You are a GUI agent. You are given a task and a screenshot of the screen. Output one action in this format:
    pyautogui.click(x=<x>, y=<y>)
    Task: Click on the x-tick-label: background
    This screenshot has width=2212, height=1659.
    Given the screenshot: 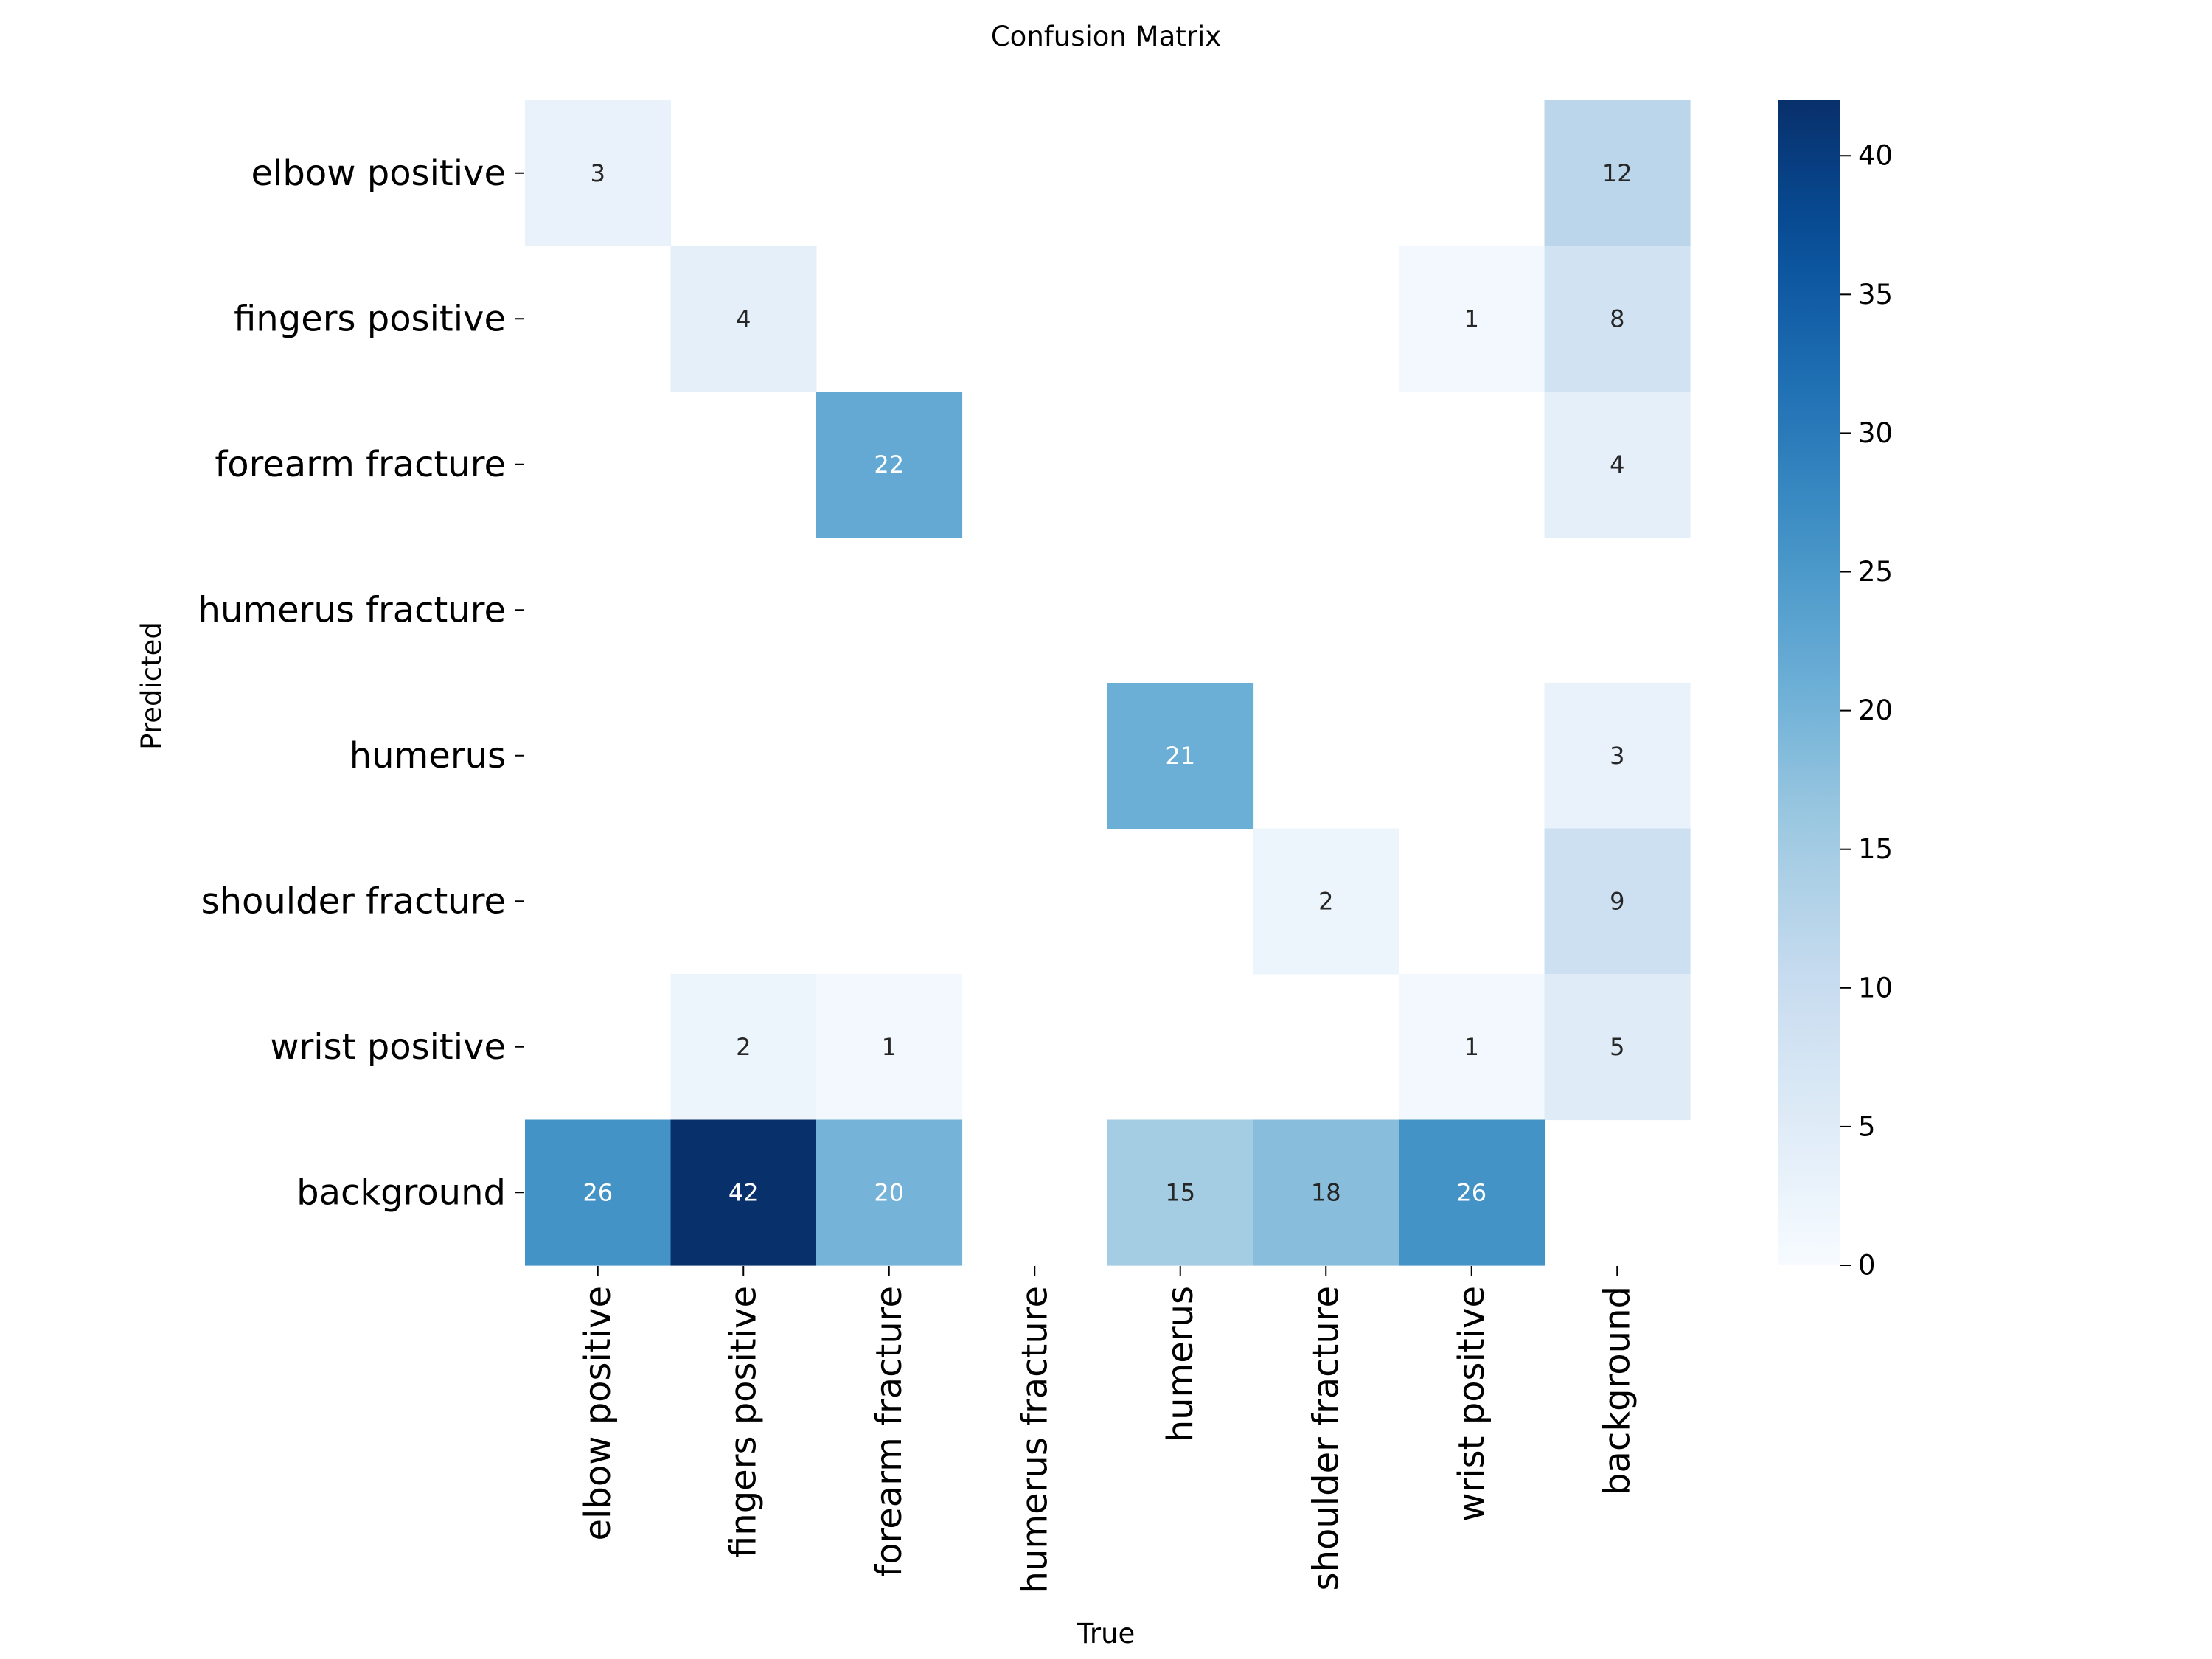 What is the action you would take?
    pyautogui.click(x=1617, y=1390)
    